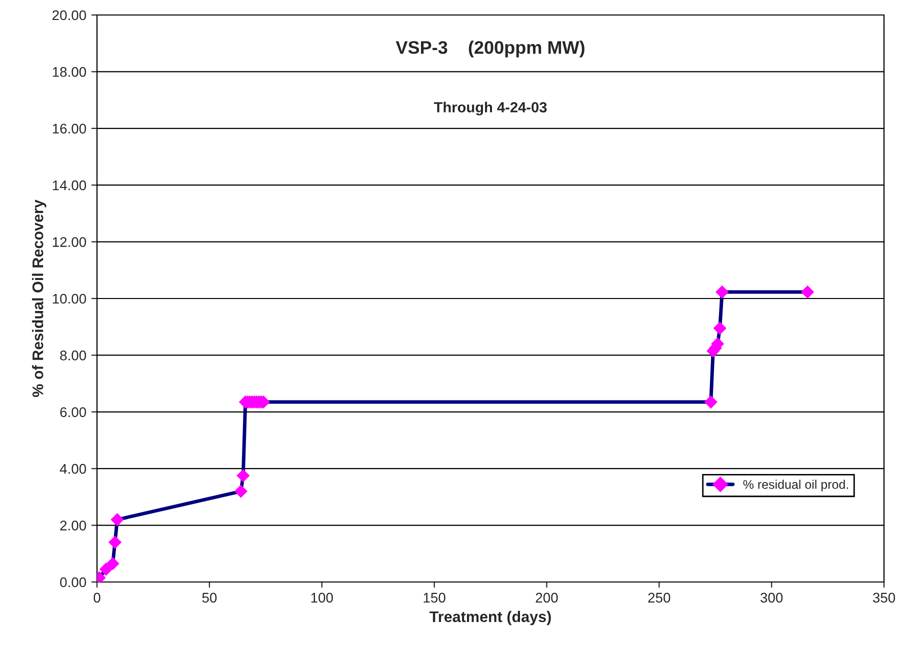 This screenshot has width=905, height=654. Describe the element at coordinates (795, 486) in the screenshot. I see `legend-label: % residual oil prod.` at that location.